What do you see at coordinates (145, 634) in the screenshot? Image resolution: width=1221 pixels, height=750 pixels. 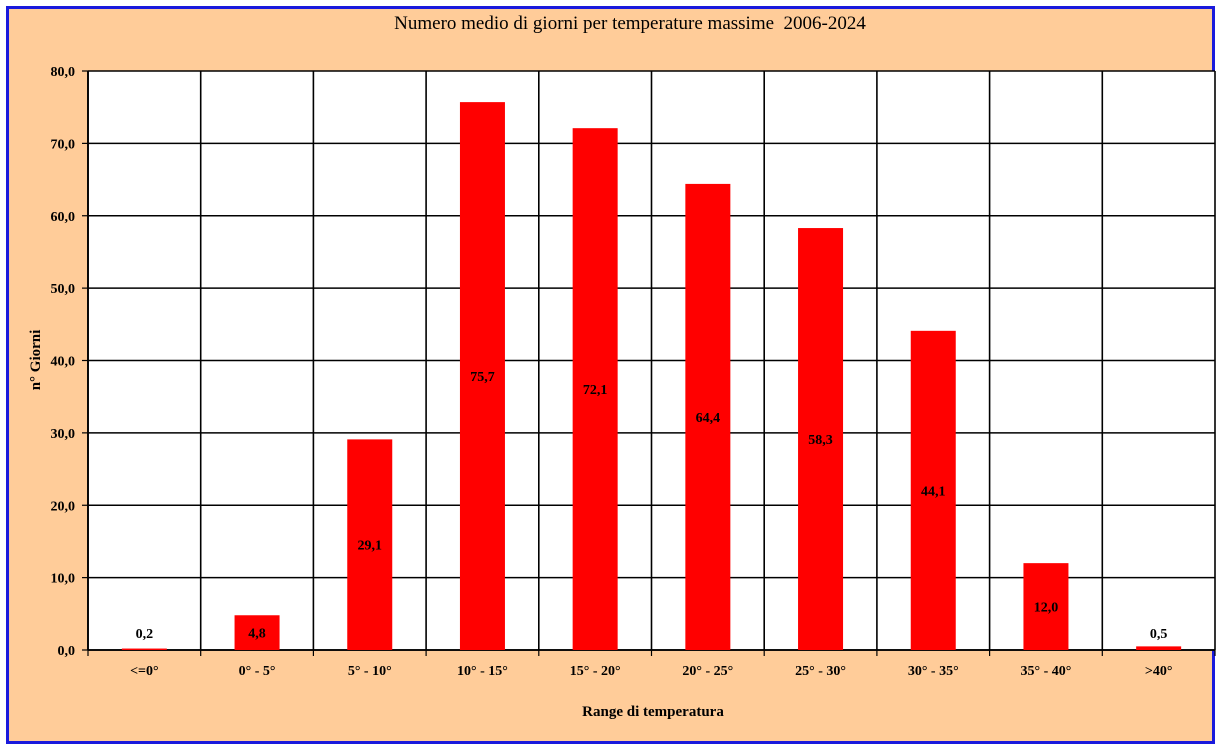 I see `data-label: 0,2` at bounding box center [145, 634].